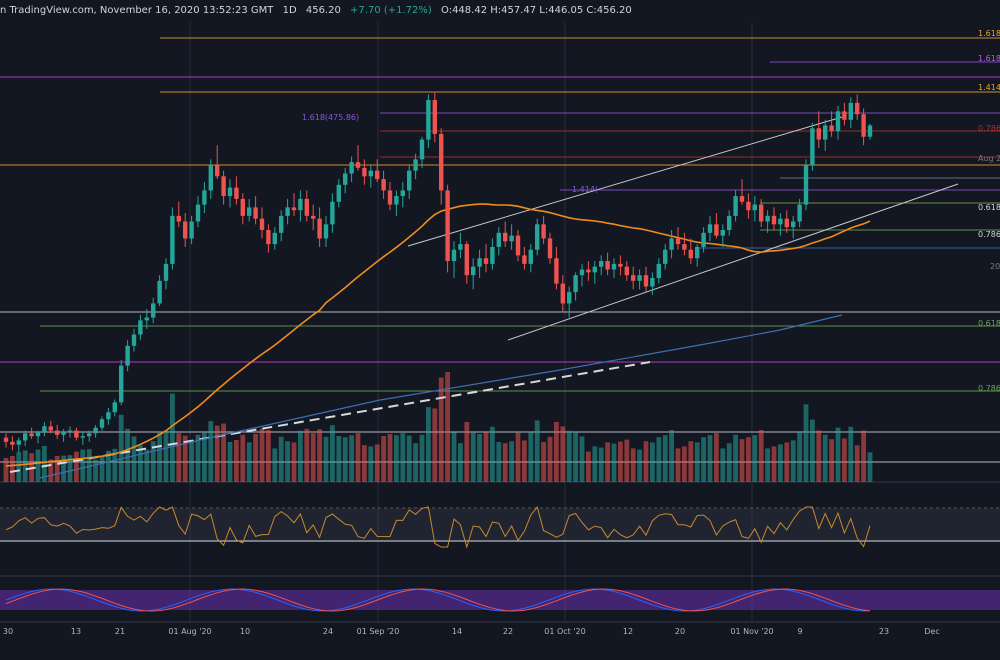 Image resolution: width=1000 pixels, height=660 pixels. I want to click on fib-level-label: 0.786(, so click(989, 128).